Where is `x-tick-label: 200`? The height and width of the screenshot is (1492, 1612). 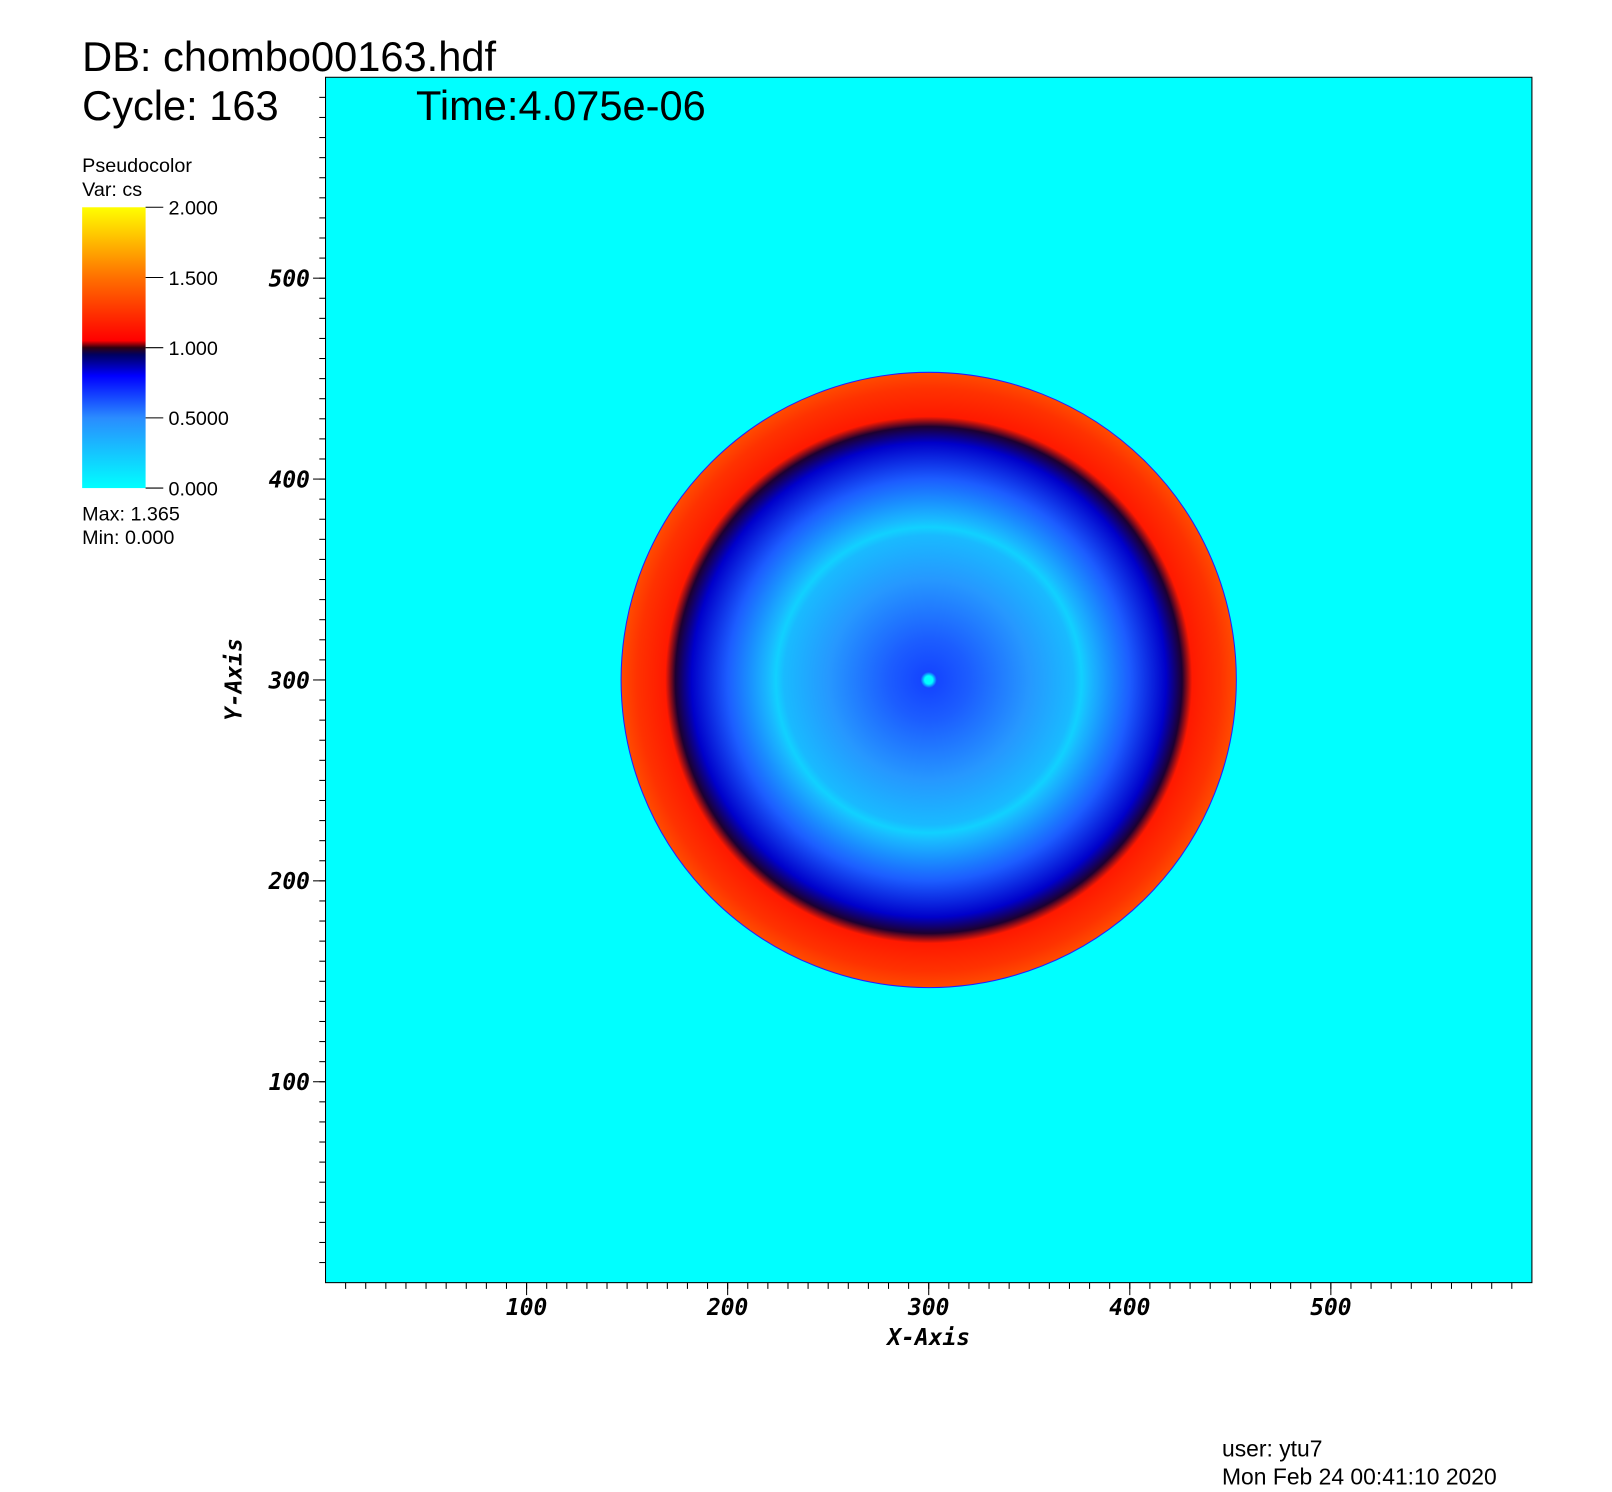
x-tick-label: 200 is located at coordinates (727, 1308).